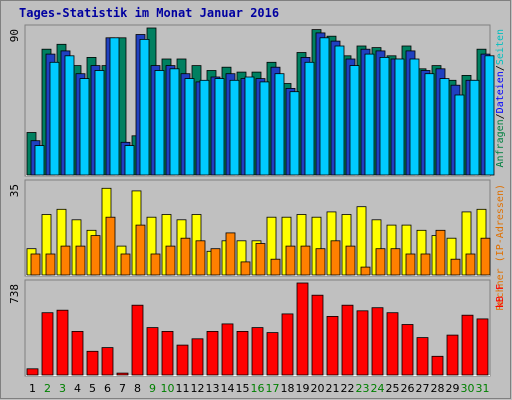 The width and height of the screenshot is (512, 400). Describe the element at coordinates (500, 68) in the screenshot. I see `legend-part-top-3: /` at that location.